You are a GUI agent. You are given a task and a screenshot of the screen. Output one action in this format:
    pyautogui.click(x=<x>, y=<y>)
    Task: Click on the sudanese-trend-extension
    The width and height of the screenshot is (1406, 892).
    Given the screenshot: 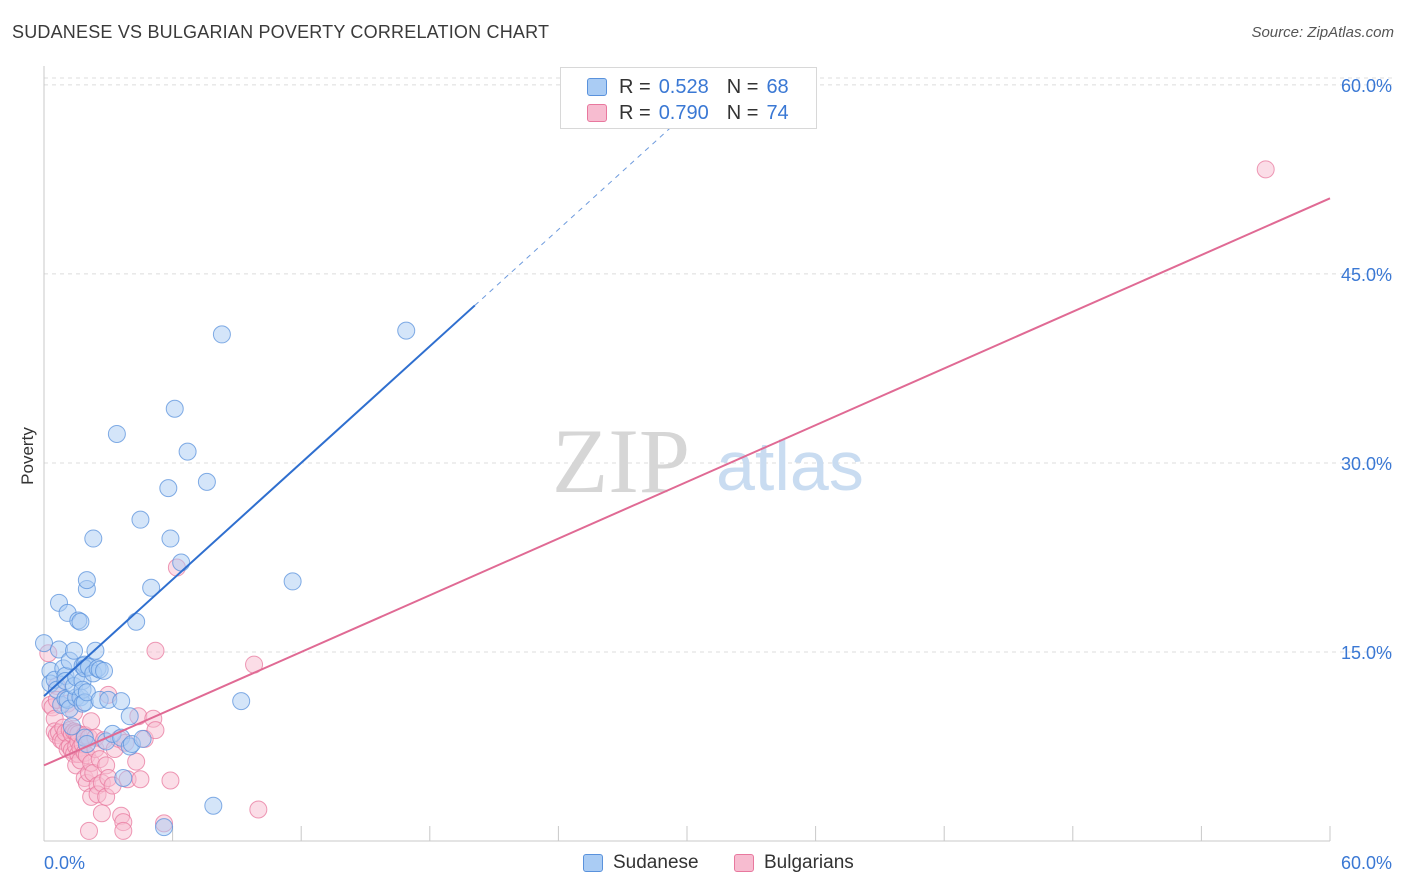 What is the action you would take?
    pyautogui.click(x=583, y=207)
    